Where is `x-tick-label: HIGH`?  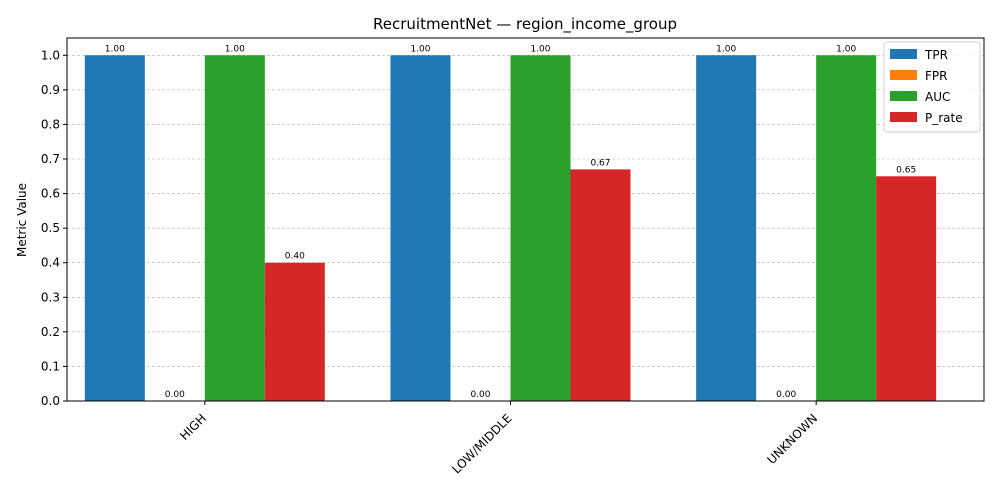
x-tick-label: HIGH is located at coordinates (193, 427).